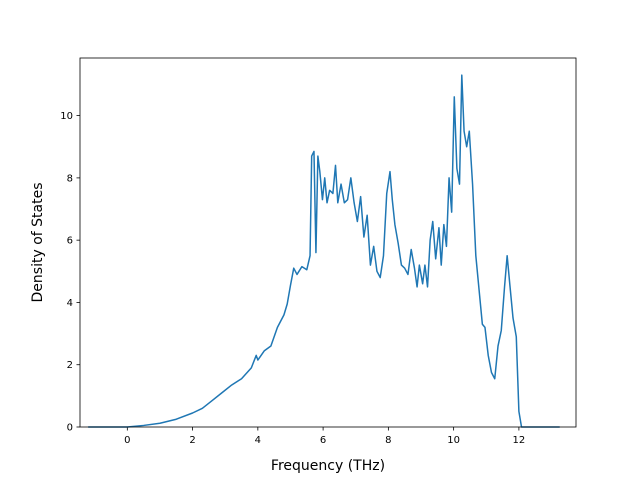  What do you see at coordinates (388, 440) in the screenshot?
I see `x-tick-label: 8` at bounding box center [388, 440].